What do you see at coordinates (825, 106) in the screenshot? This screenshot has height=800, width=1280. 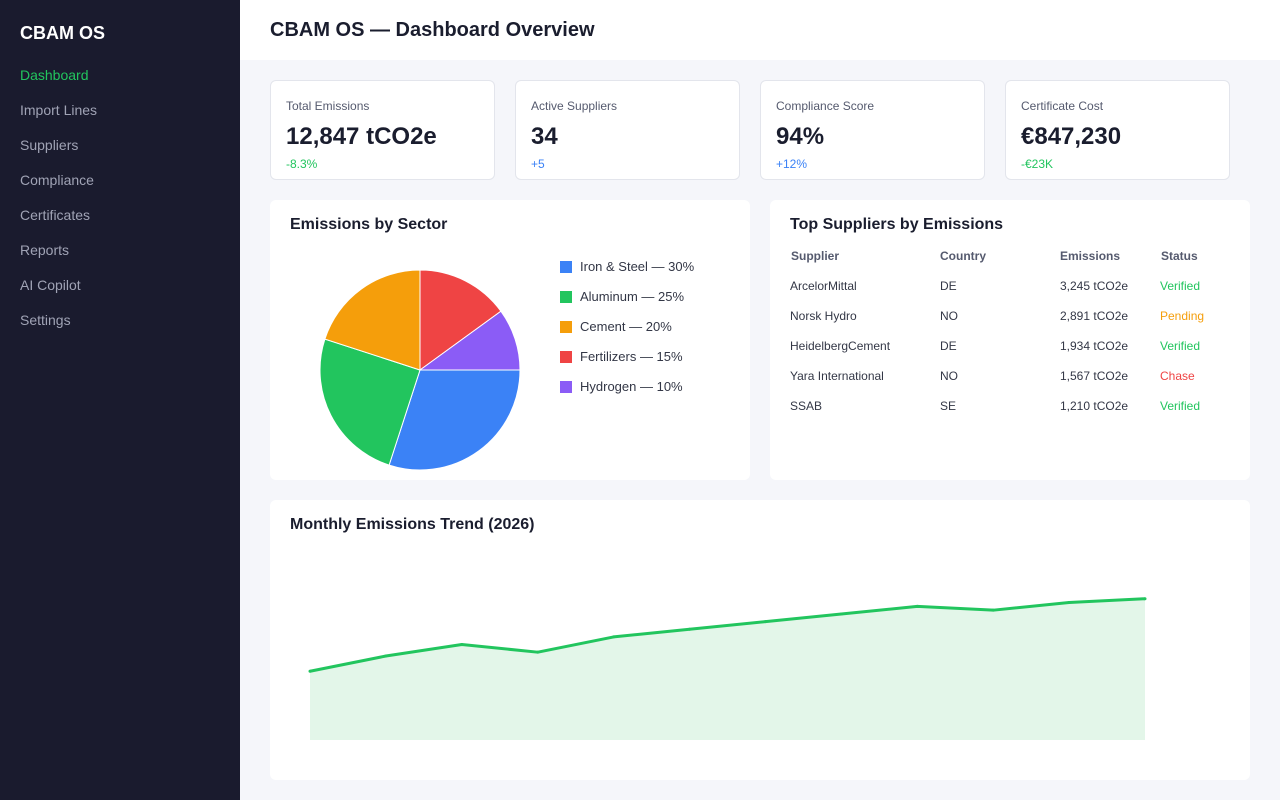 I see `kpi-label: Compliance Score` at bounding box center [825, 106].